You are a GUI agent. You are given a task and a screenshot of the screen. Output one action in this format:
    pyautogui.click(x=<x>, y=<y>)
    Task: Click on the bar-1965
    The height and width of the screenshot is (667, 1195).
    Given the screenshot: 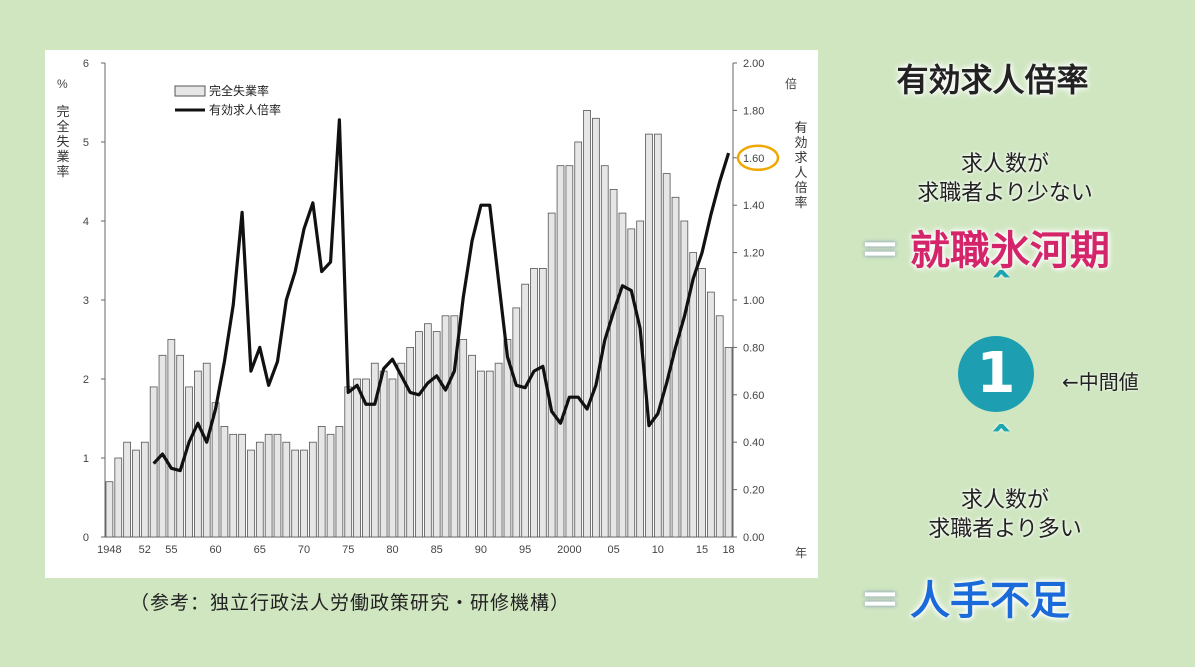 What is the action you would take?
    pyautogui.click(x=259, y=489)
    